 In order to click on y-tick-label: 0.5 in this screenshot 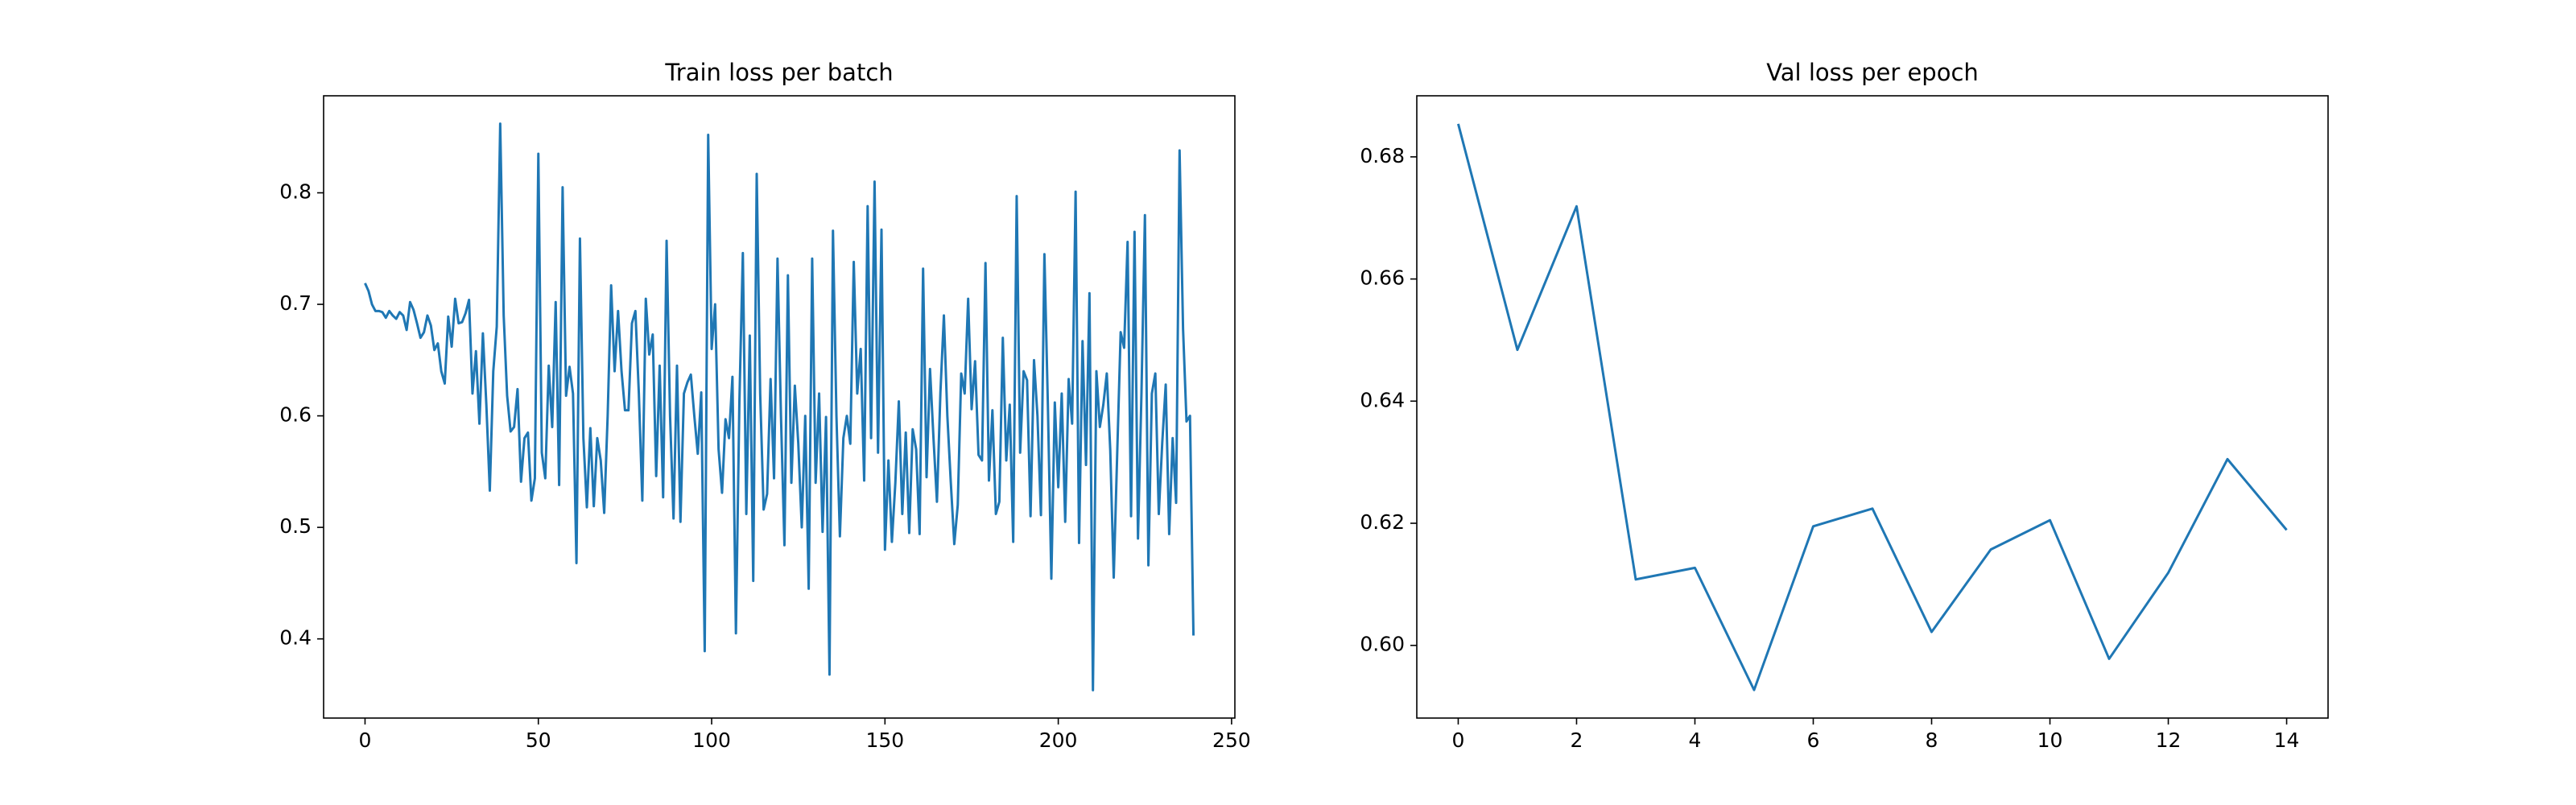, I will do `click(295, 526)`.